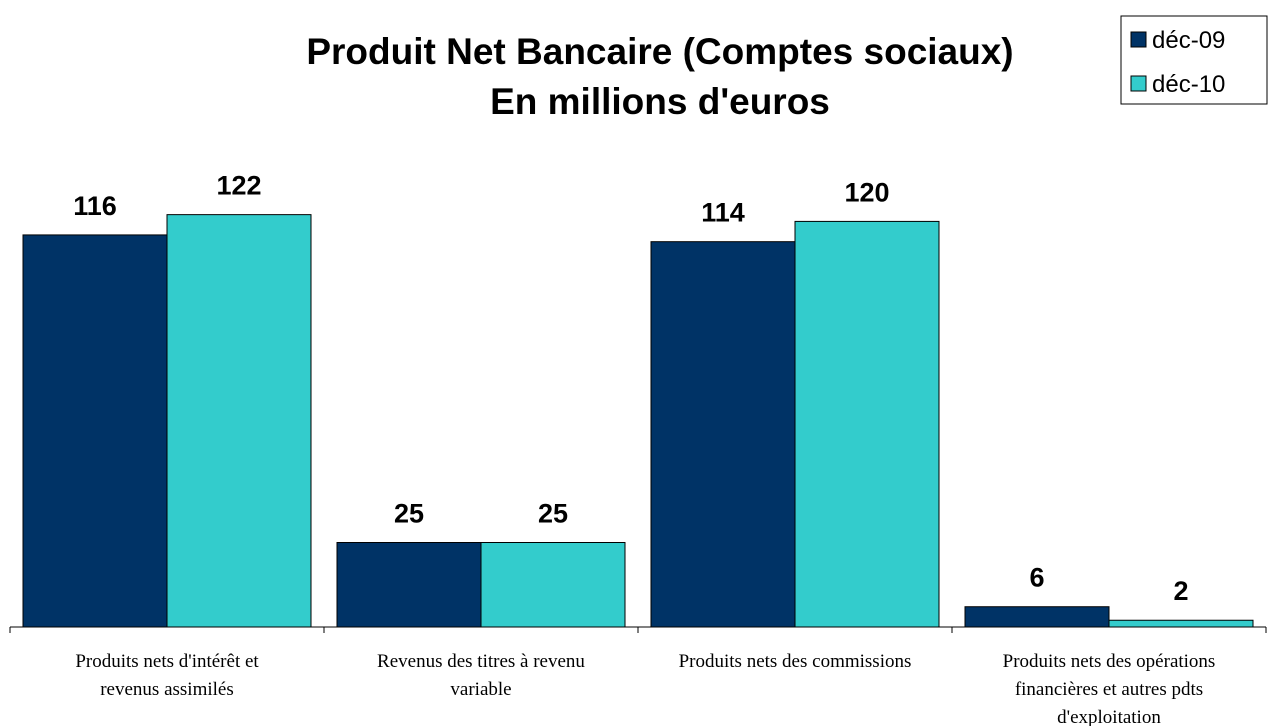 This screenshot has height=726, width=1273. What do you see at coordinates (1036, 578) in the screenshot?
I see `data-label: 6` at bounding box center [1036, 578].